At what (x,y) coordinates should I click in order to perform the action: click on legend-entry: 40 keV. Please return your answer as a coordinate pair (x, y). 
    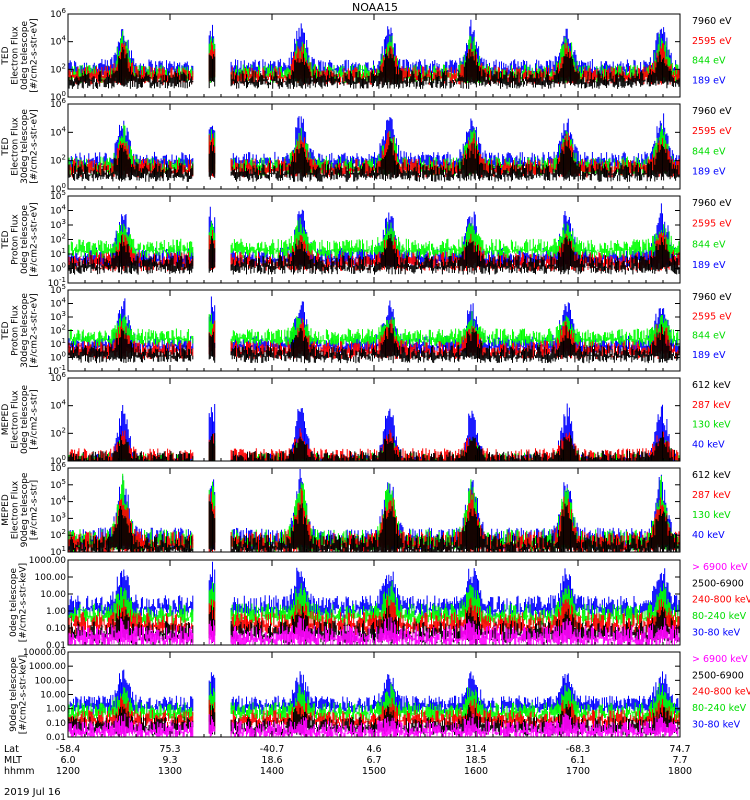
    Looking at the image, I should click on (708, 535).